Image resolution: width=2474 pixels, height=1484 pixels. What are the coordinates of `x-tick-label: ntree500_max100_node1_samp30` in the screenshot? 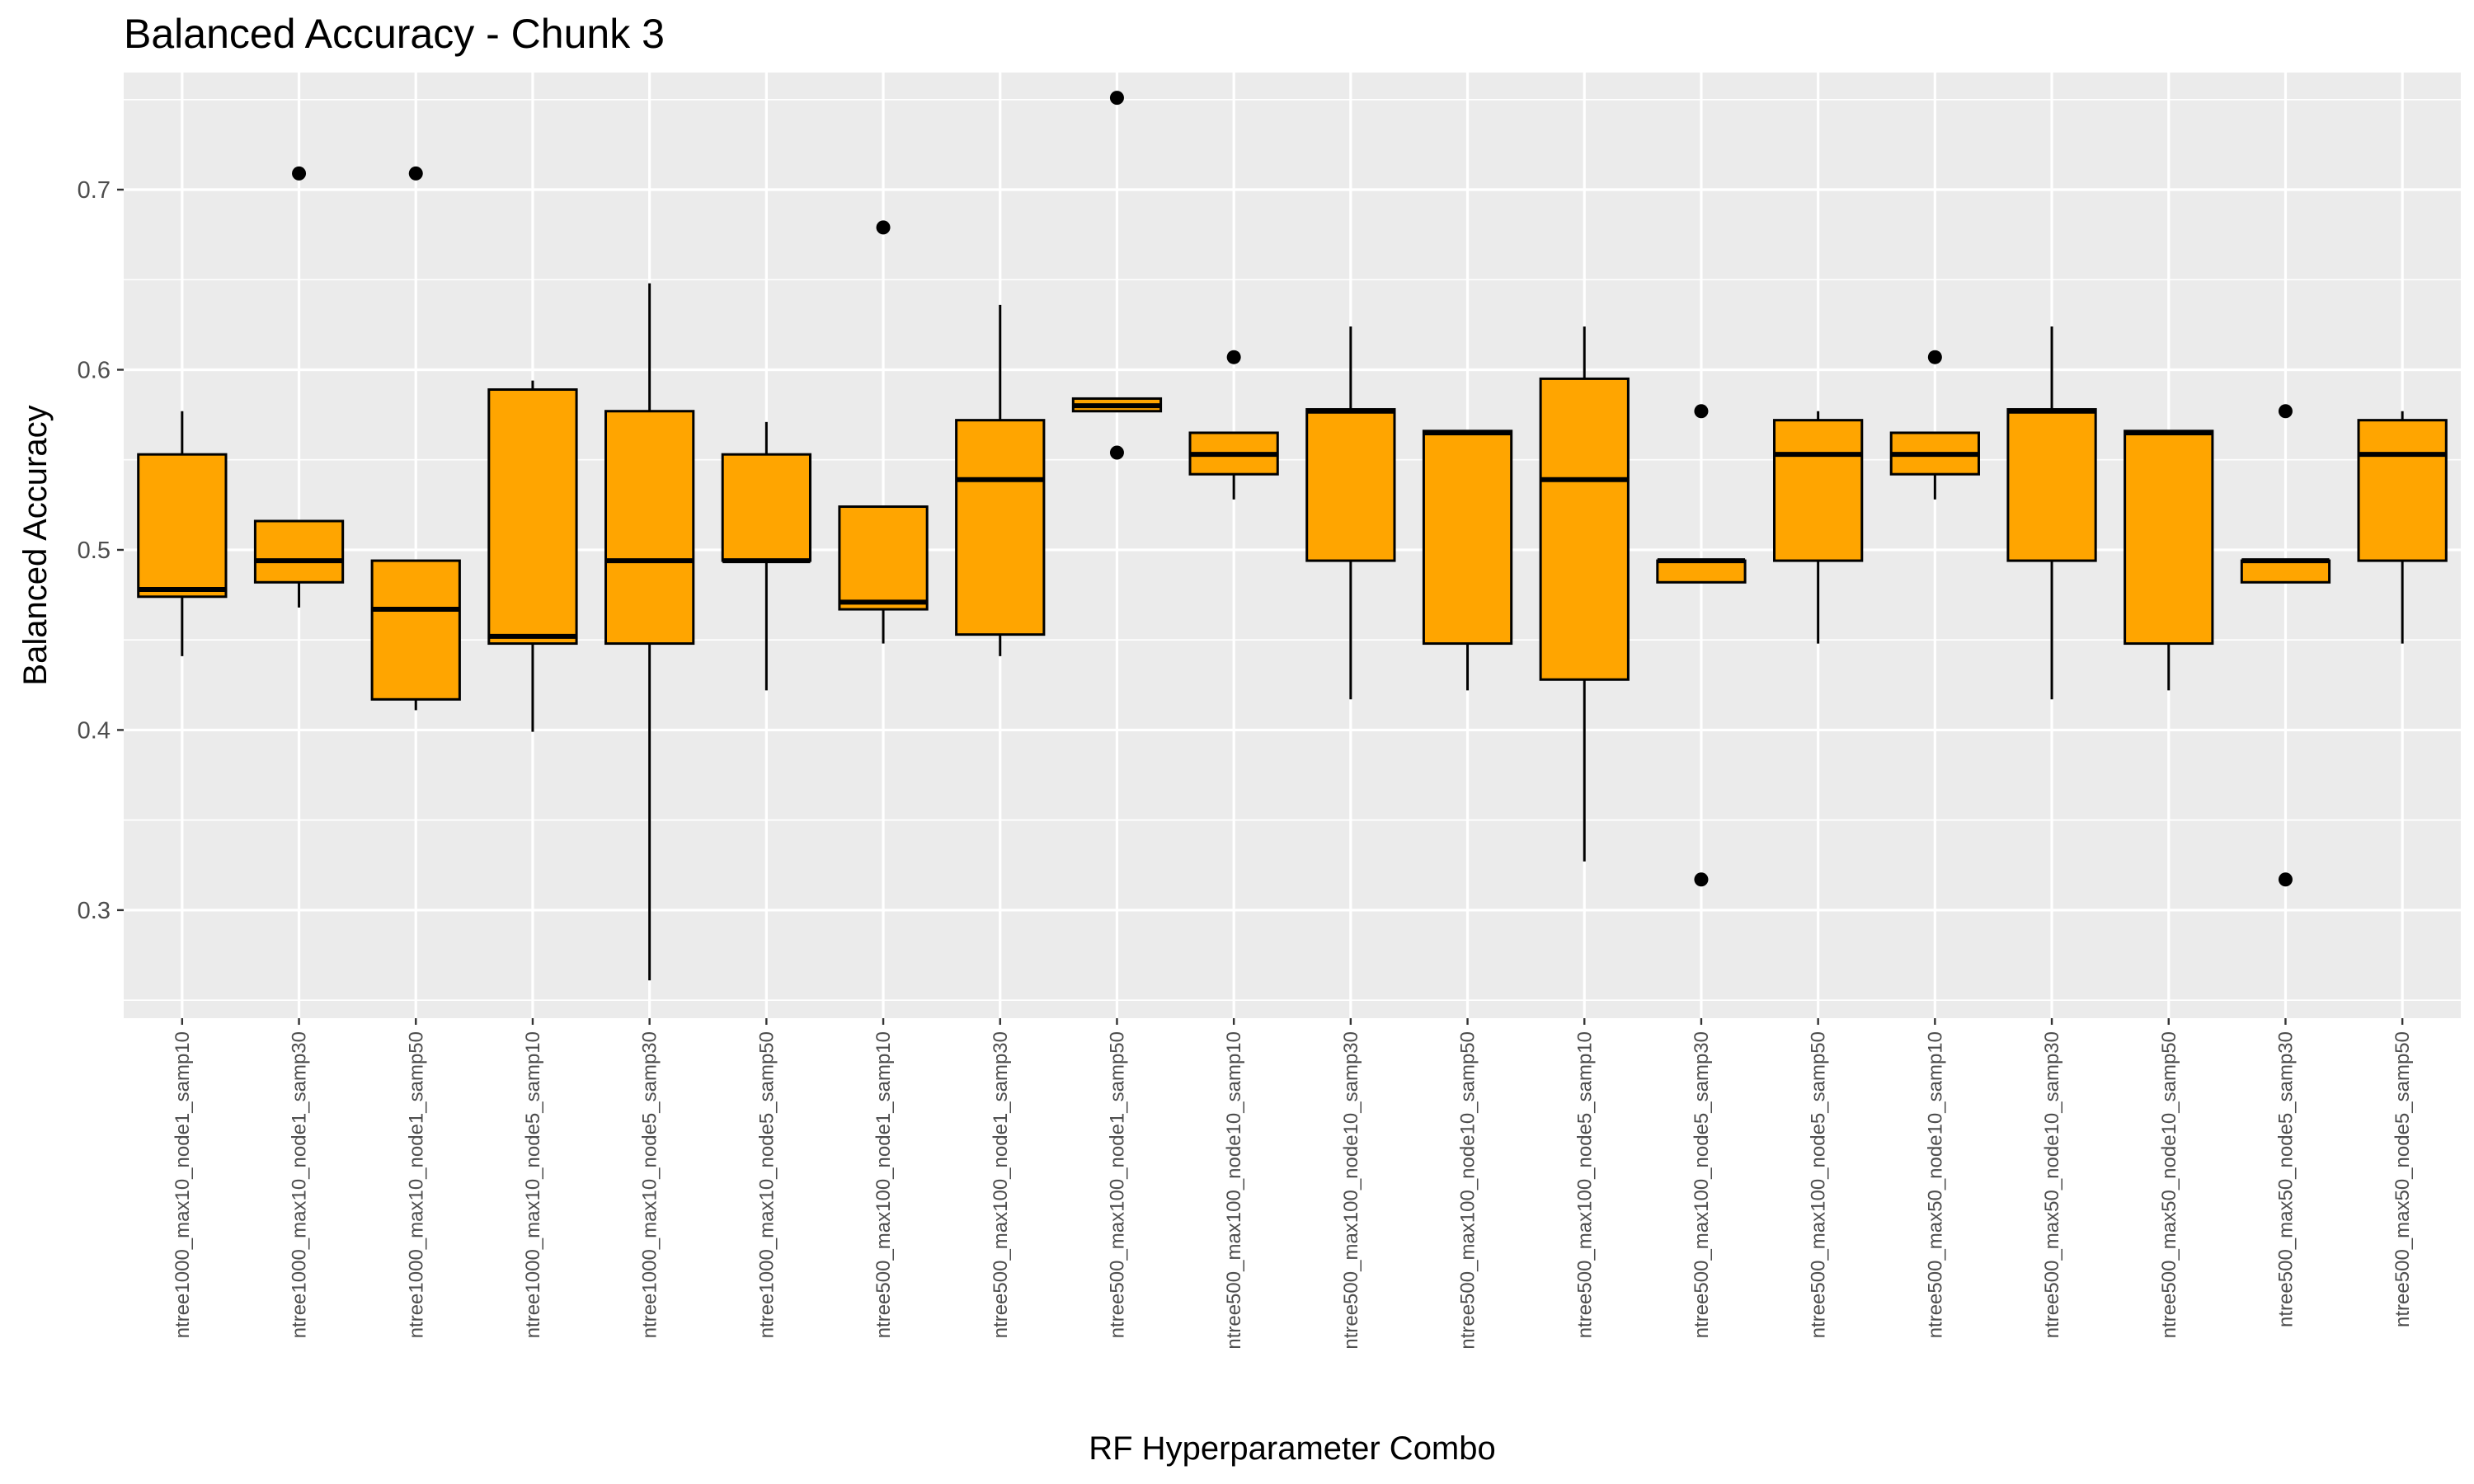 It's located at (1001, 1184).